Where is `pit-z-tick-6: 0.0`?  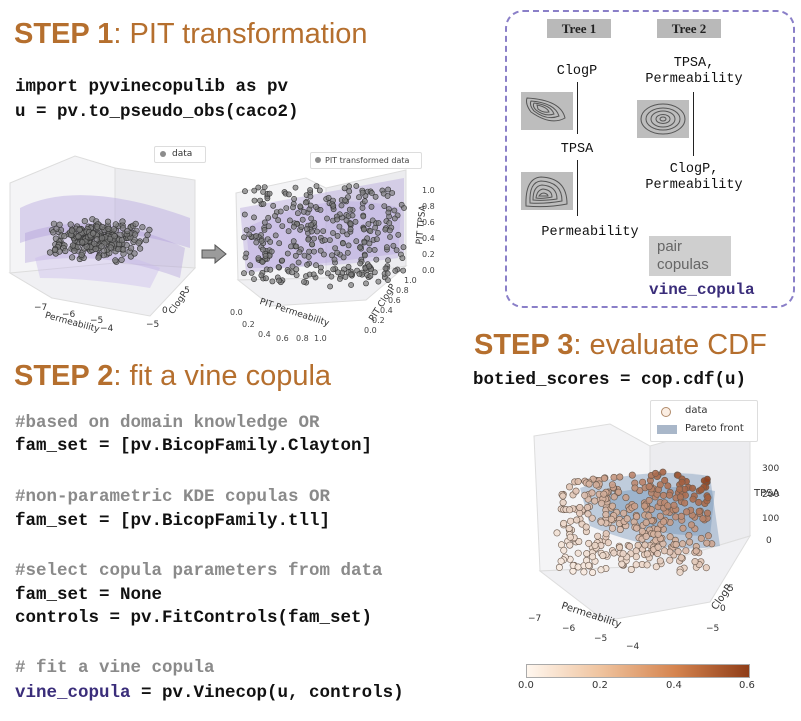 pit-z-tick-6: 0.0 is located at coordinates (428, 270).